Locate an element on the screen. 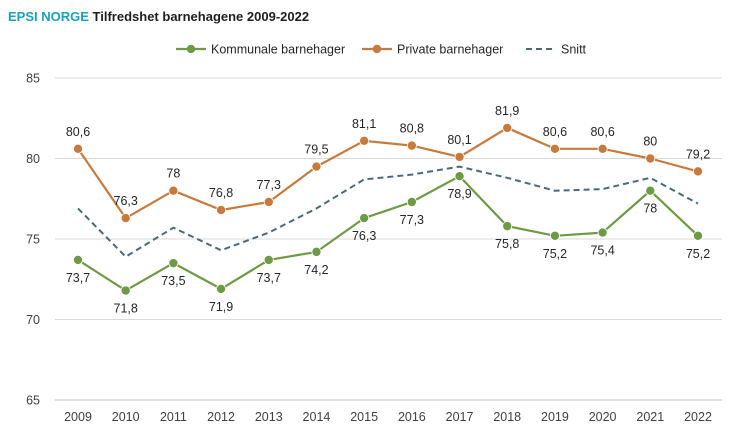 The image size is (746, 447). data-label-private: 81,9 is located at coordinates (507, 111).